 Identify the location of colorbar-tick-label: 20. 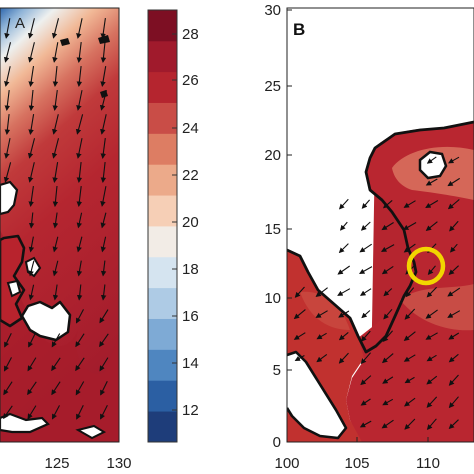
(190, 222).